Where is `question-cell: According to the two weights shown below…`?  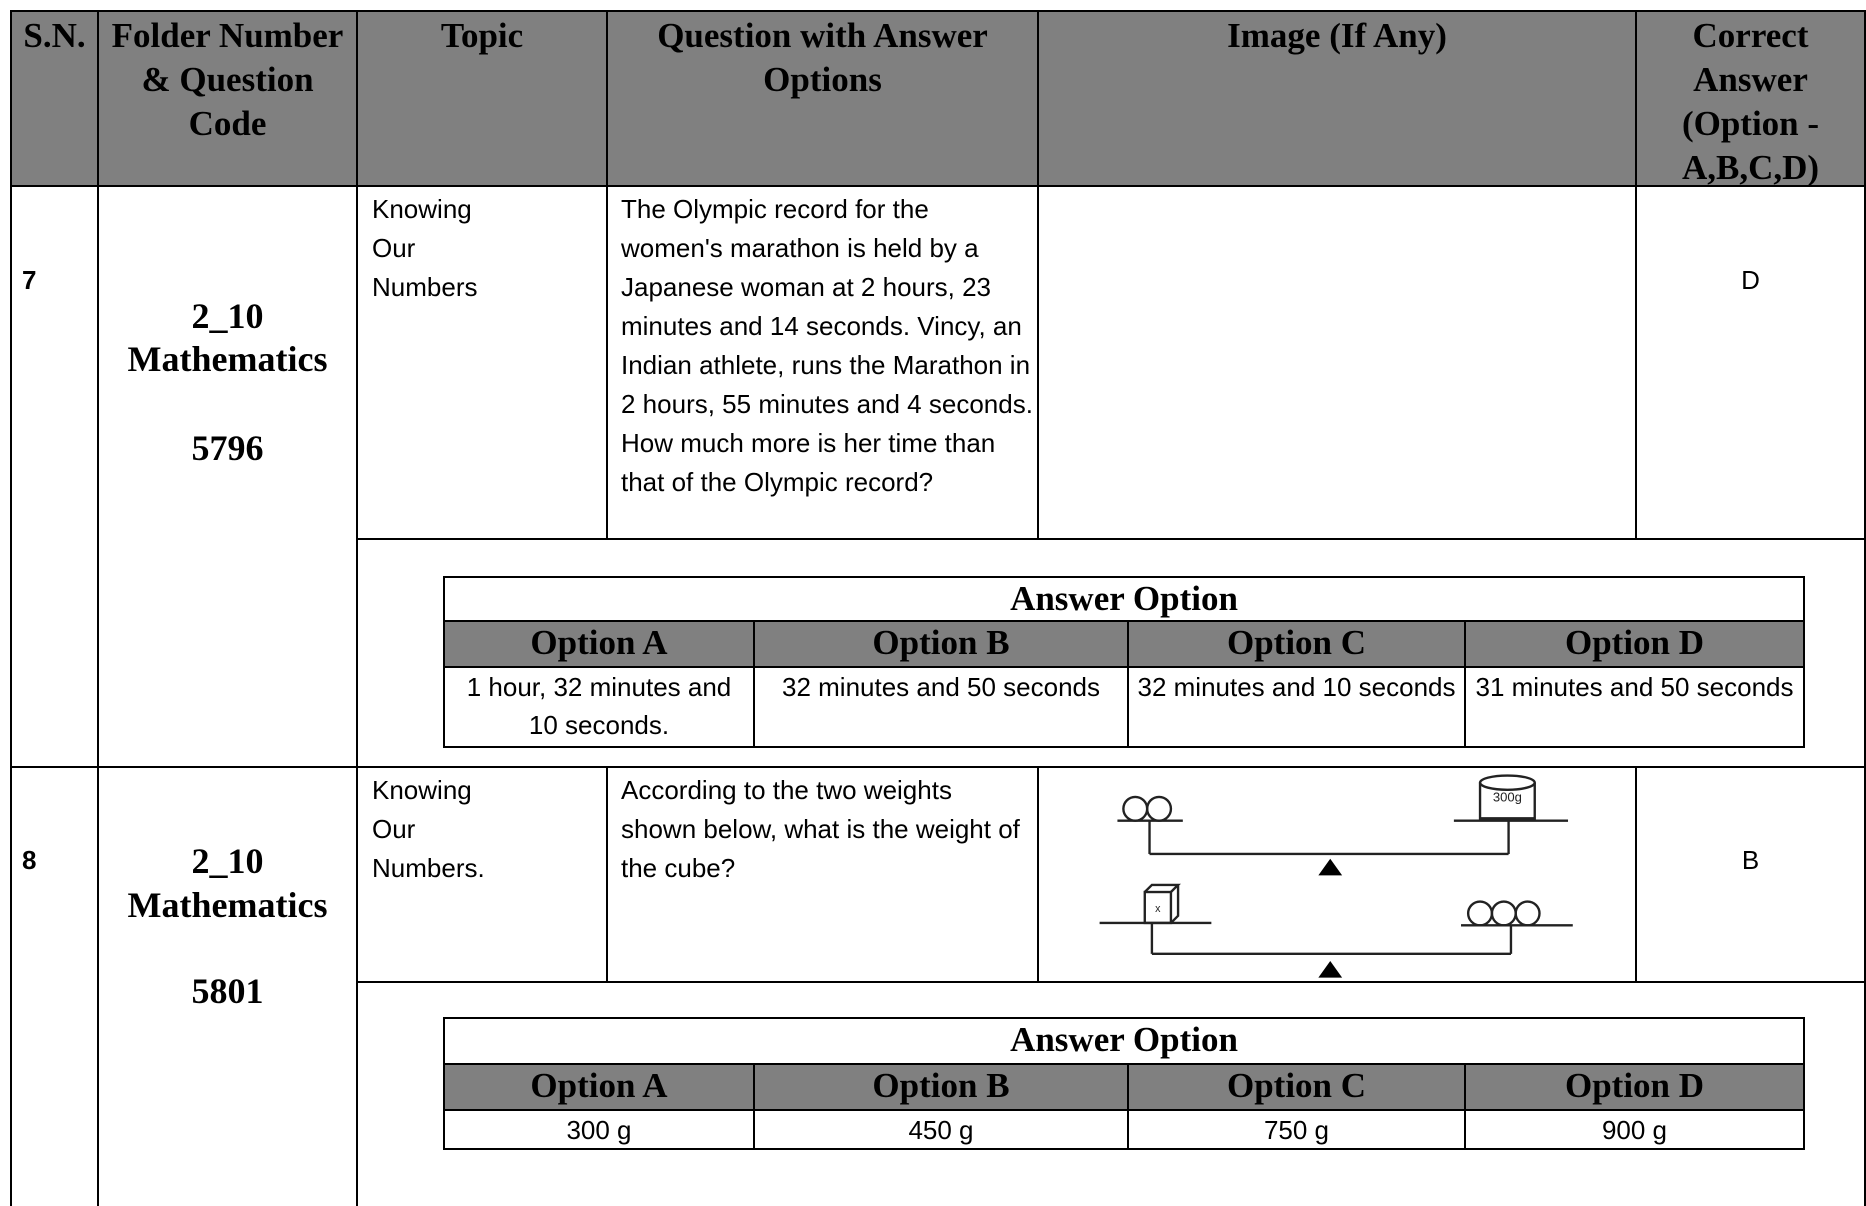
question-cell: According to the two weights shown below… is located at coordinates (822, 874).